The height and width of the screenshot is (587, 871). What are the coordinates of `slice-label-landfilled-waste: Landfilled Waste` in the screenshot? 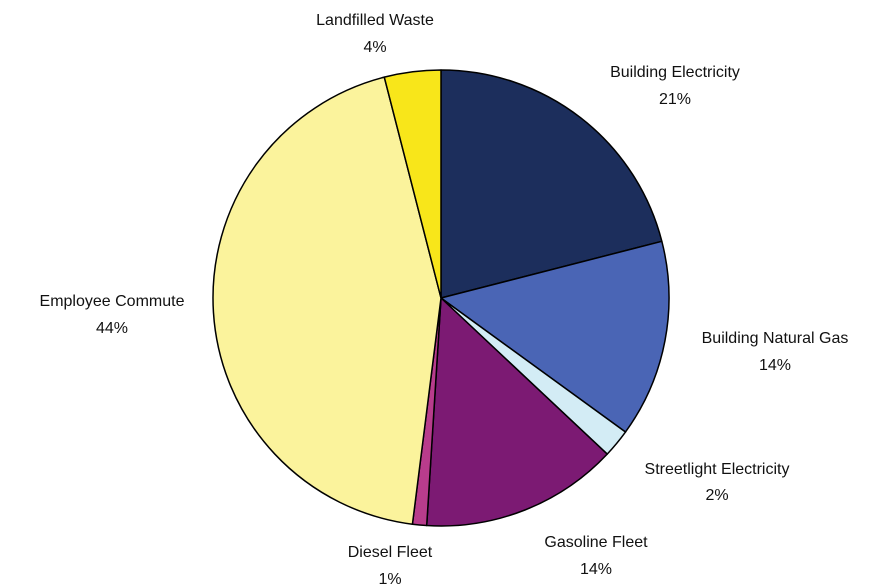 It's located at (375, 20).